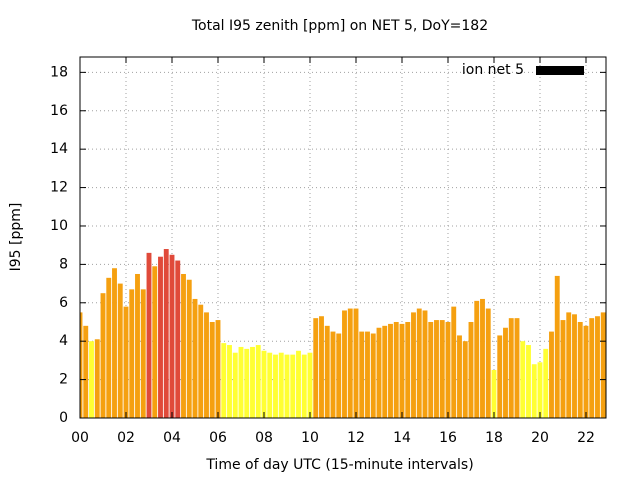 The image size is (640, 480). I want to click on legend-label: ion net 5, so click(493, 70).